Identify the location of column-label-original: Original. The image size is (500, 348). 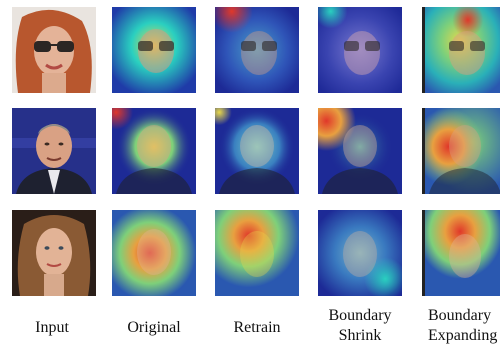
(154, 328).